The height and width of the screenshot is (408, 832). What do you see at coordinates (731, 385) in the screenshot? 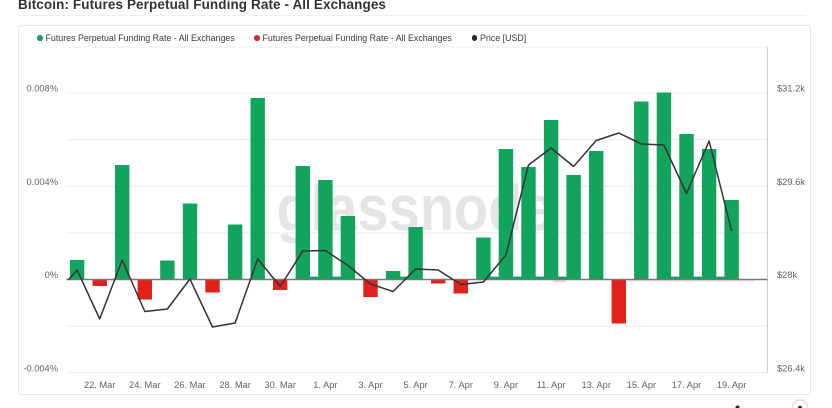
I see `svg-text: 19. Apr` at bounding box center [731, 385].